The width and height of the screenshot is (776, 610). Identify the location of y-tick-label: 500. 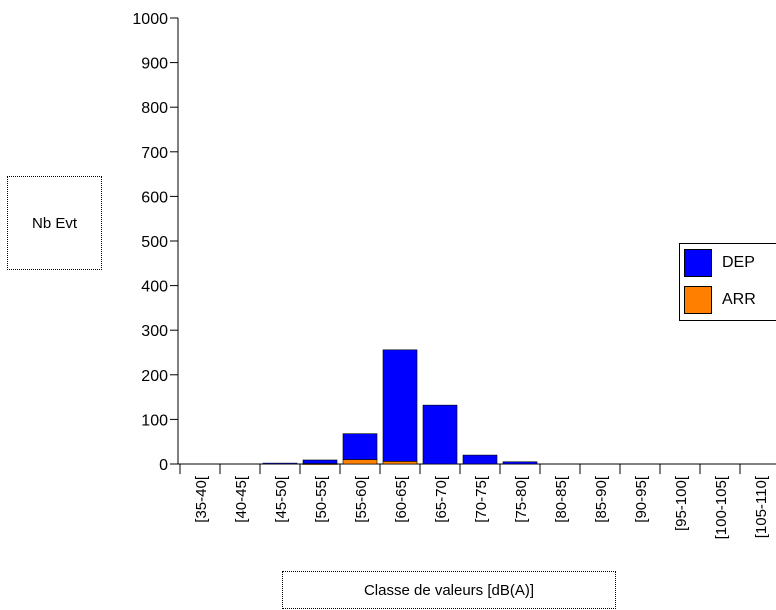
(154, 242).